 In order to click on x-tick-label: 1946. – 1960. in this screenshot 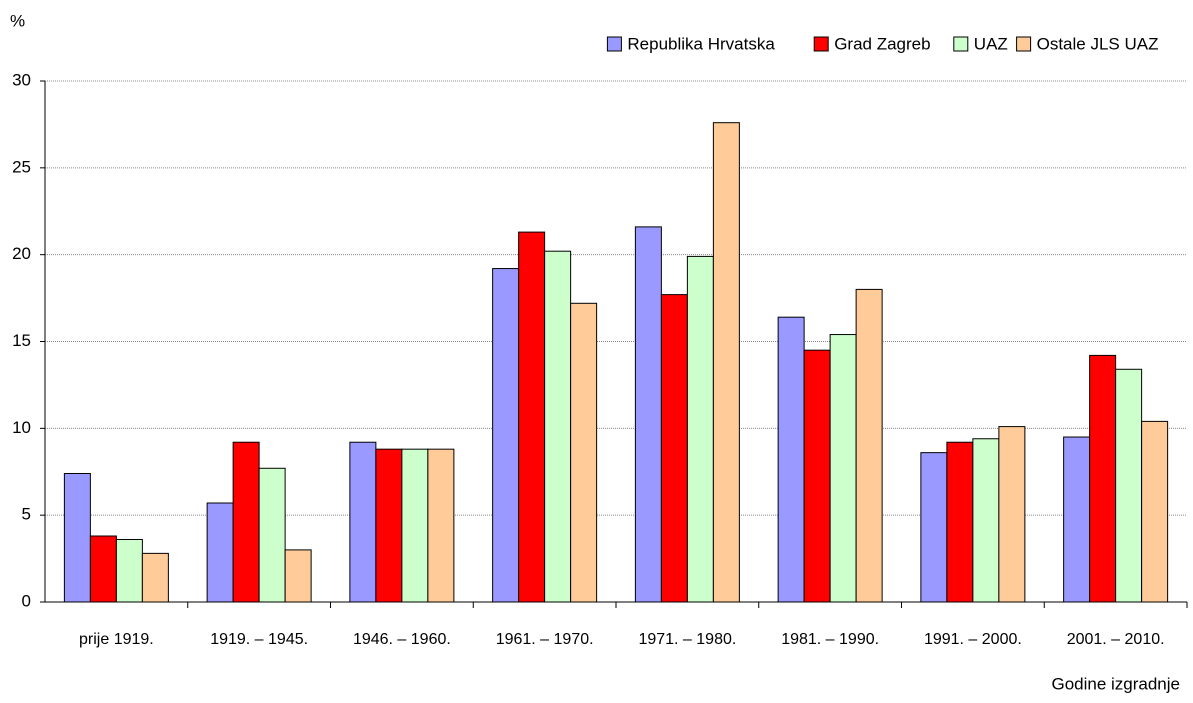, I will do `click(402, 639)`.